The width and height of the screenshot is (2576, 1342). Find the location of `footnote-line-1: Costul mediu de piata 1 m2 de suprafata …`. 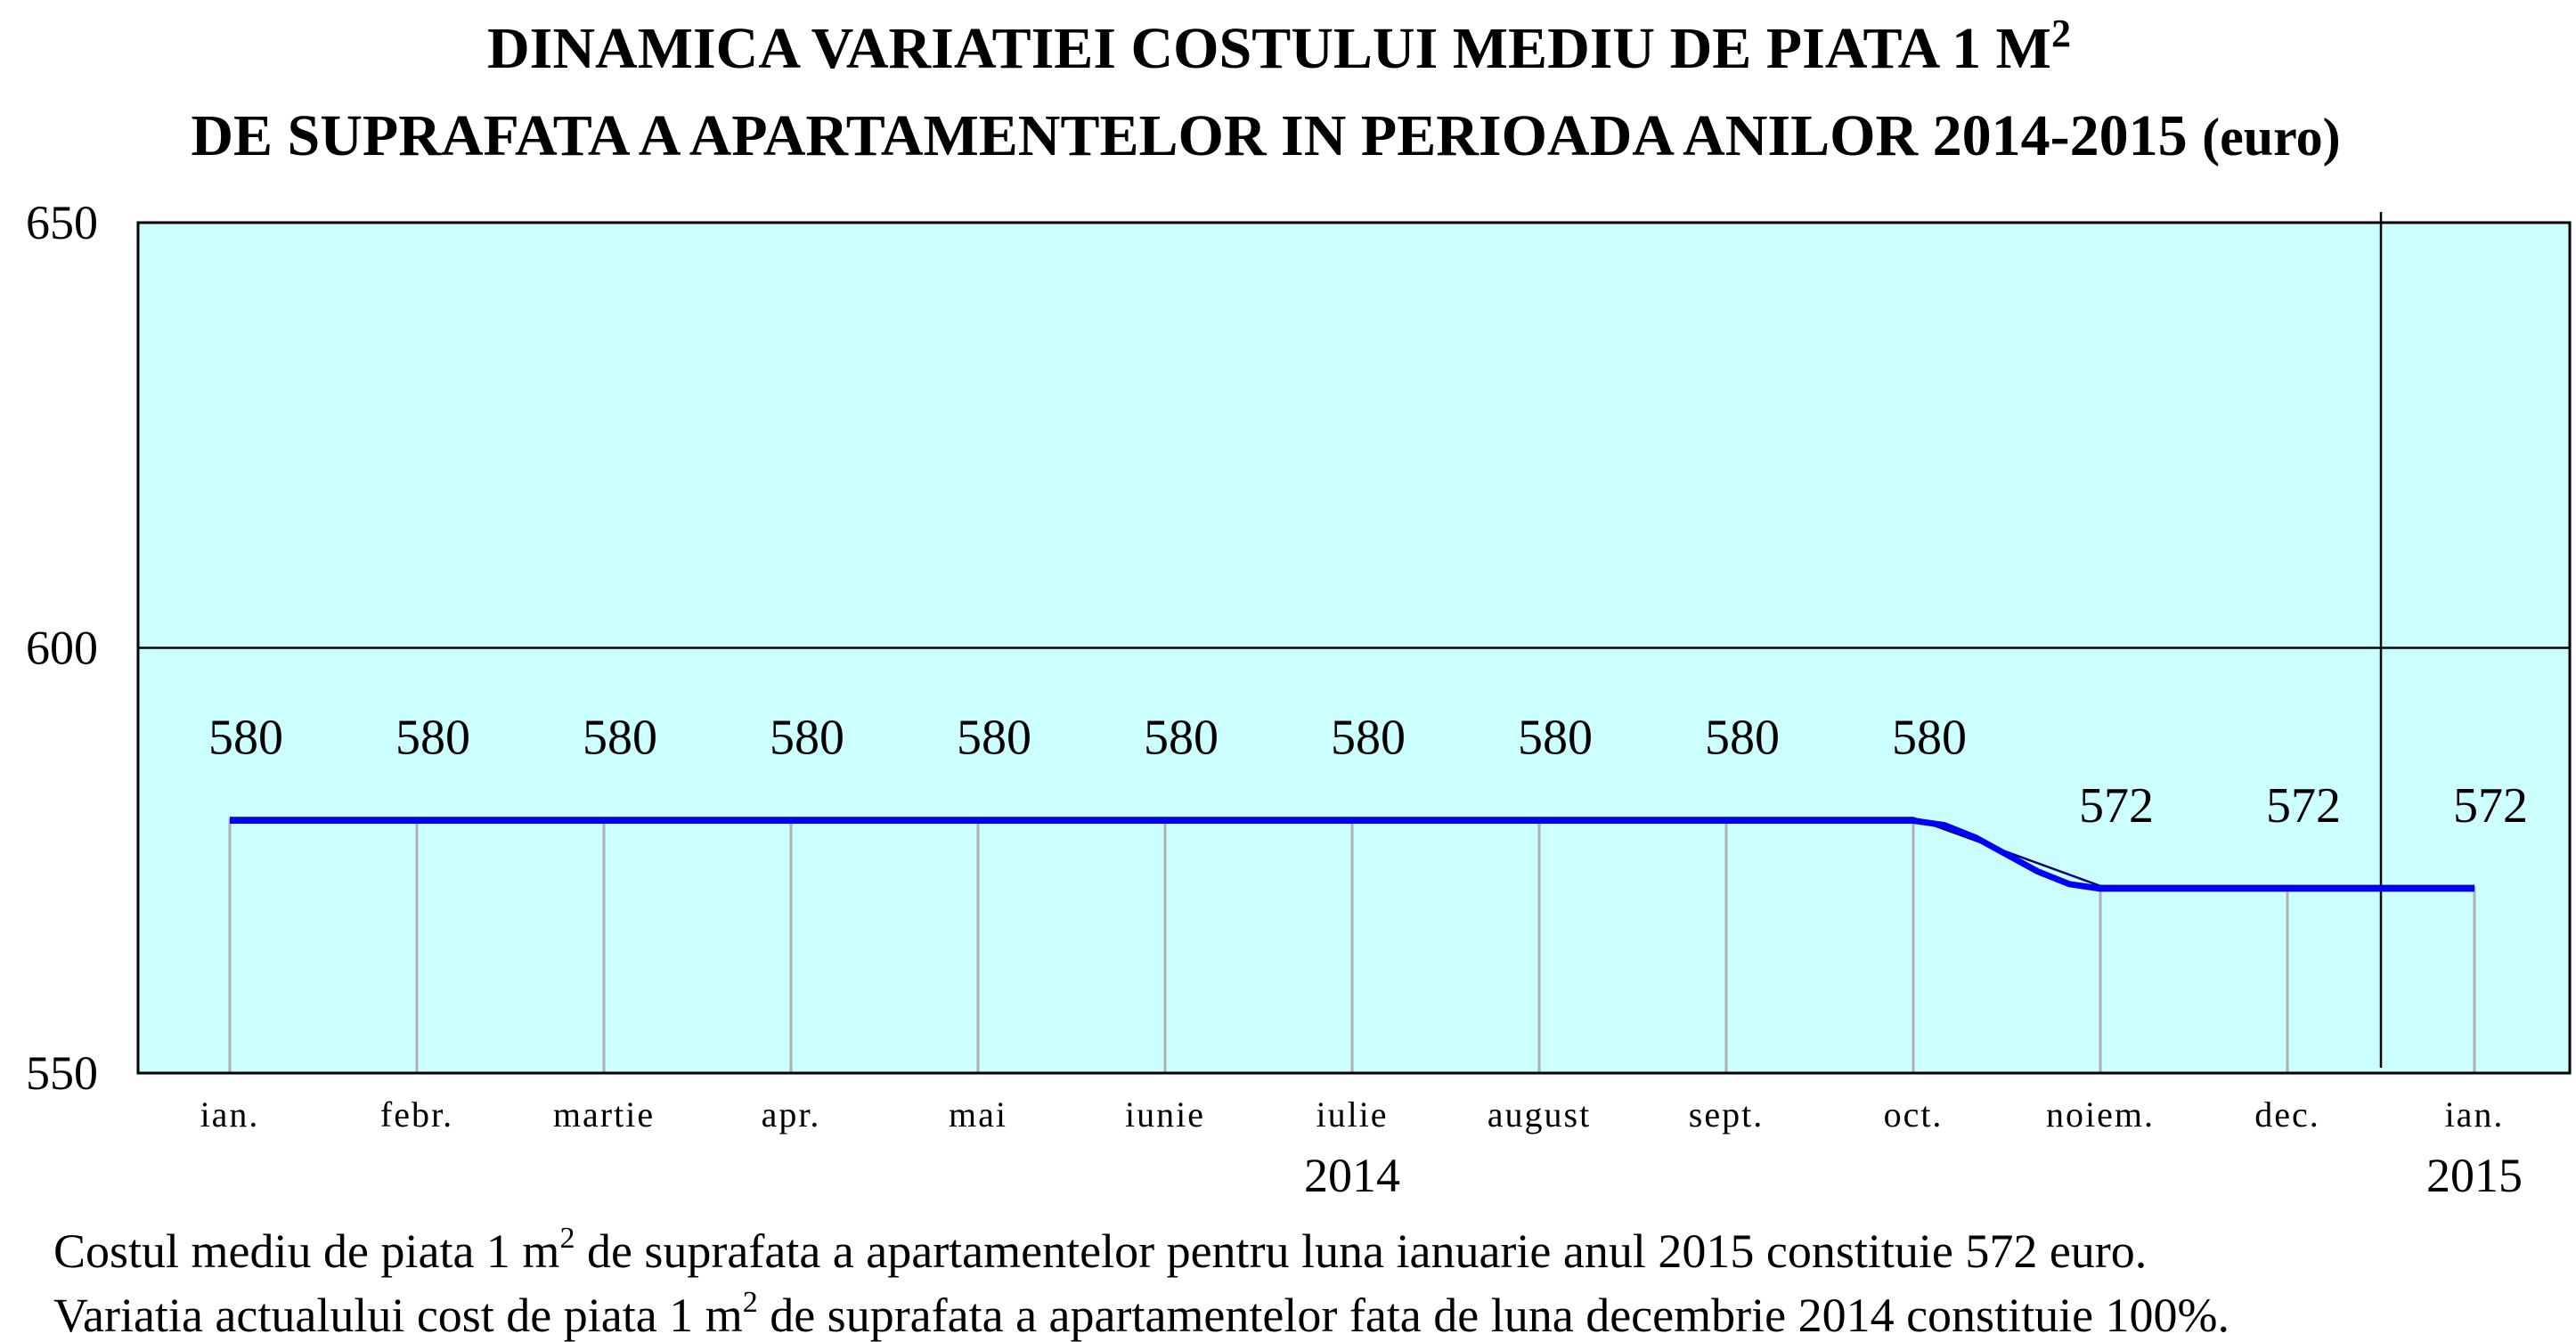

footnote-line-1: Costul mediu de piata 1 m2 de suprafata … is located at coordinates (1100, 1251).